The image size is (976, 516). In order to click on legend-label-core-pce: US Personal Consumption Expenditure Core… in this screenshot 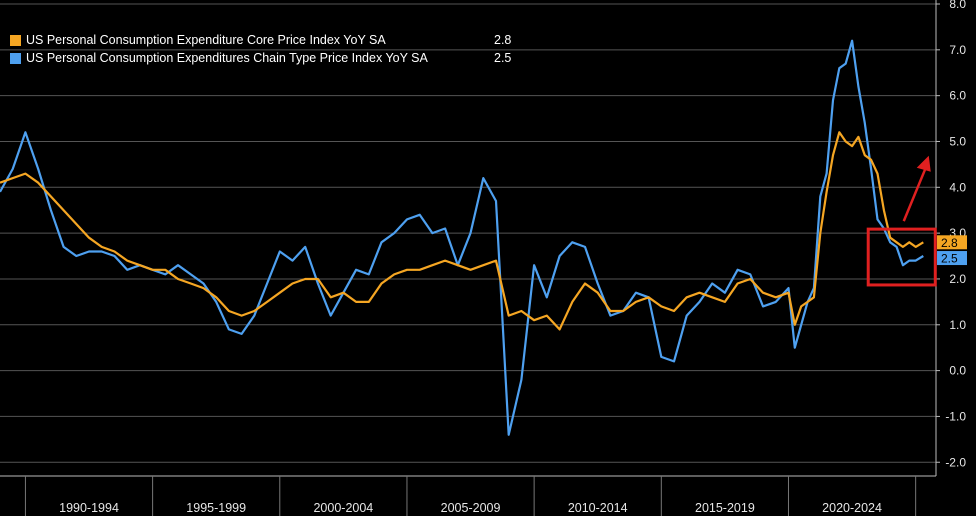, I will do `click(206, 40)`.